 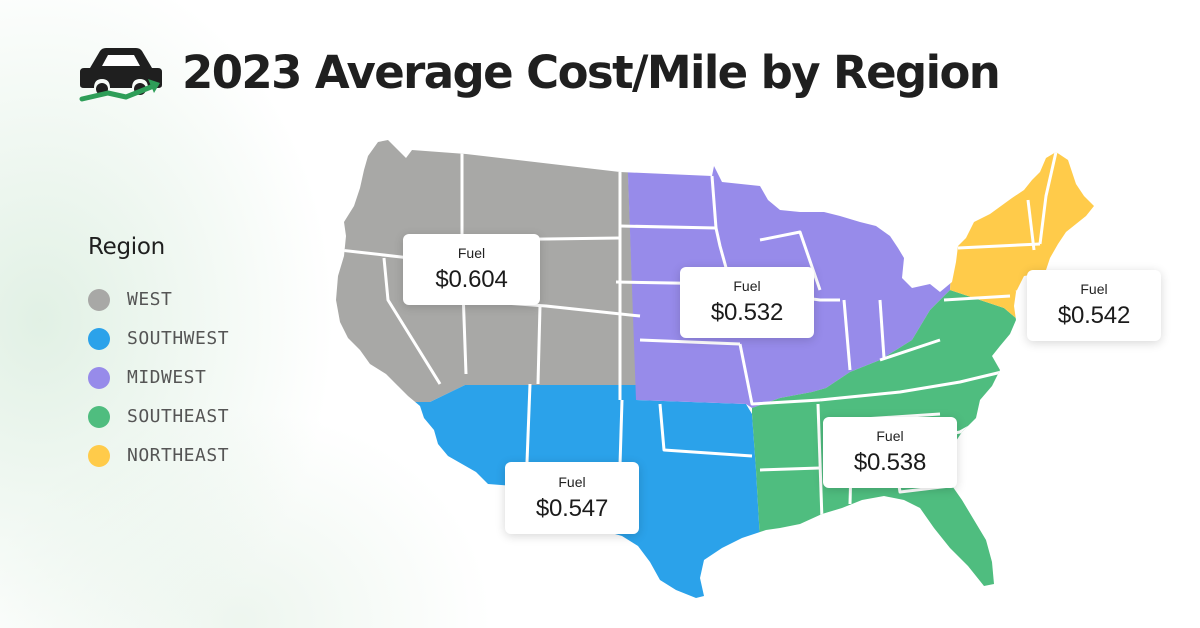 I want to click on callout-west: Fuel $0.604, so click(x=471, y=269).